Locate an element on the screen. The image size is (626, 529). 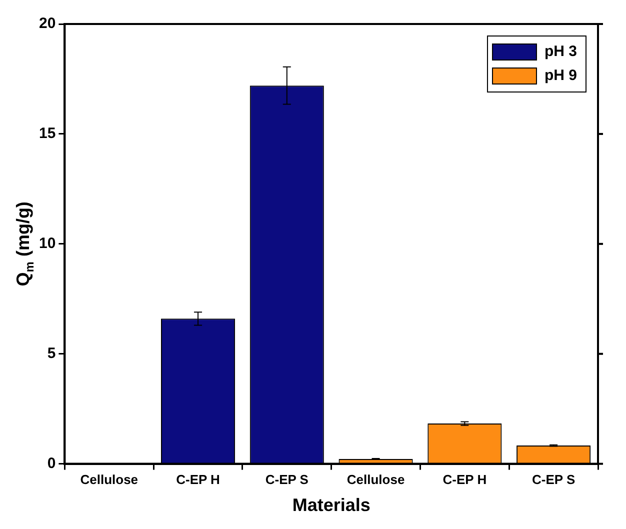
legend-label: pH 3 is located at coordinates (561, 51).